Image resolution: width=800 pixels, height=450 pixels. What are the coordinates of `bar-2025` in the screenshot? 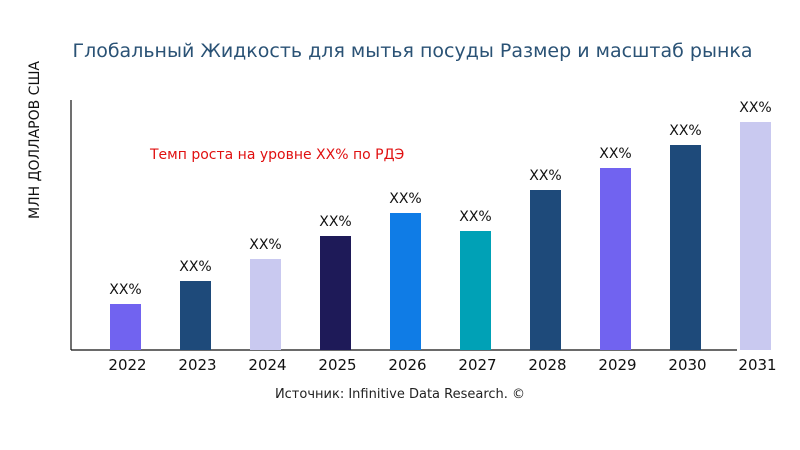 It's located at (335, 293).